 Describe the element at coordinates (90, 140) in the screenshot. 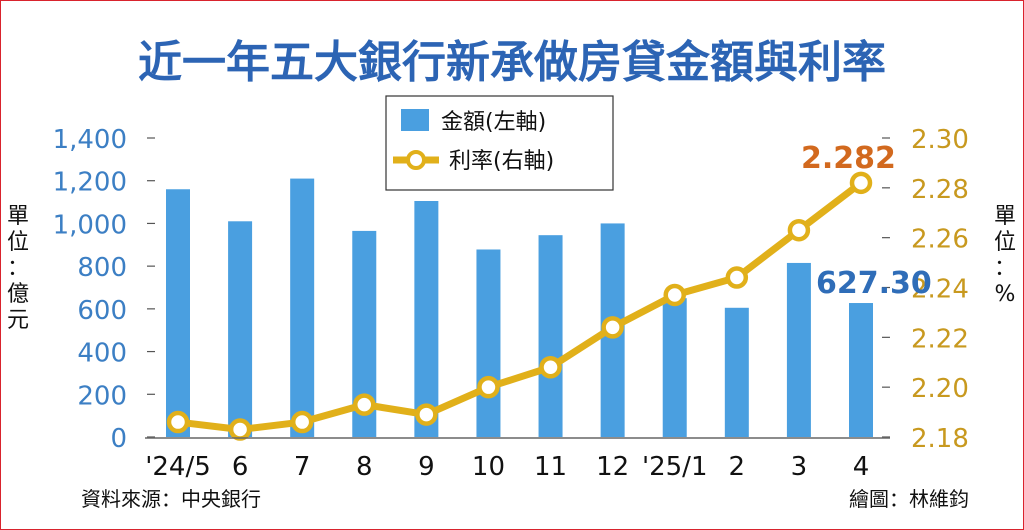

I see `left-tick-label: 1,400` at that location.